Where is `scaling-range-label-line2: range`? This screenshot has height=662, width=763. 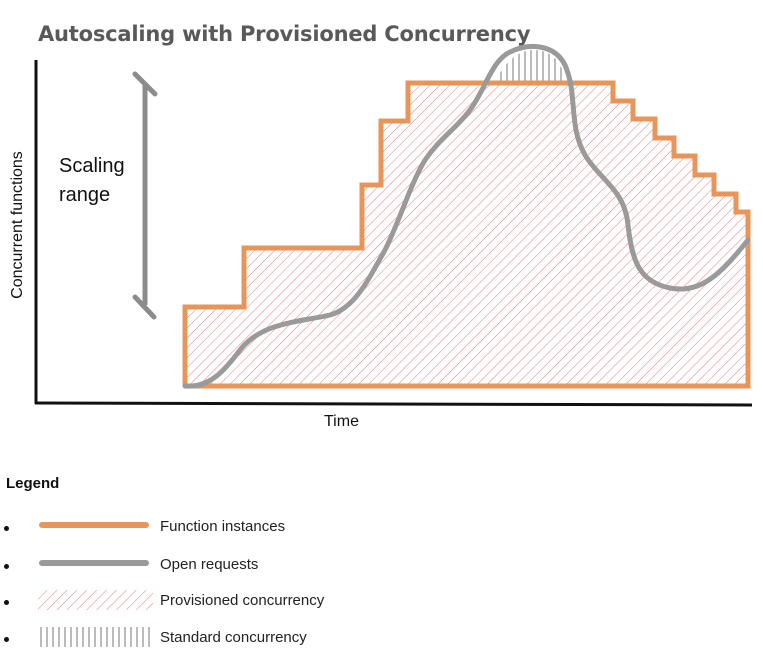
scaling-range-label-line2: range is located at coordinates (85, 195).